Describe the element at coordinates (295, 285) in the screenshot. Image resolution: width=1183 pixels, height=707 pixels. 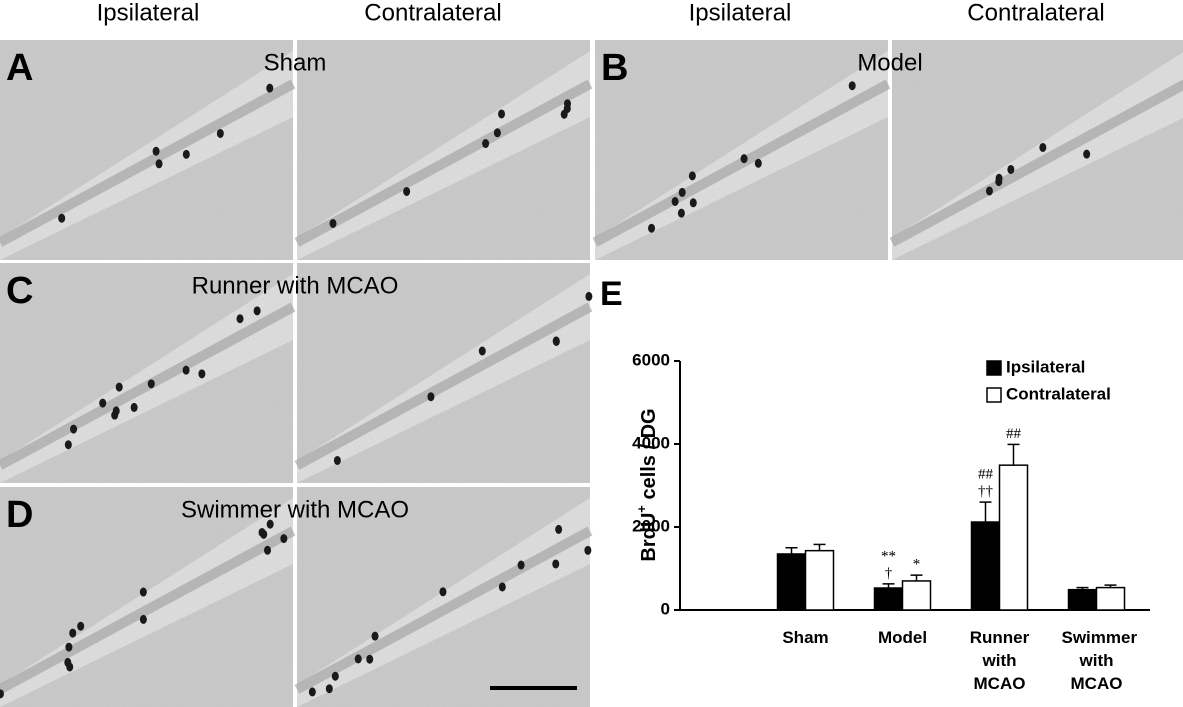
I see `panel-label: Runner with MCAO` at that location.